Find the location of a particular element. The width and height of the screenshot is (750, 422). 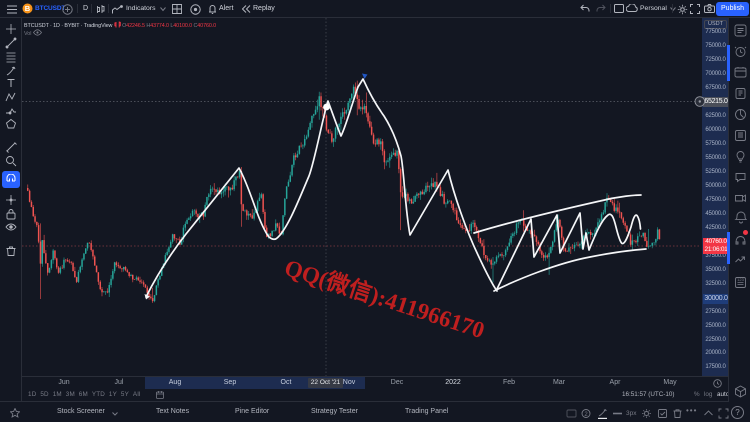

svg-text: B is located at coordinates (28, 8).